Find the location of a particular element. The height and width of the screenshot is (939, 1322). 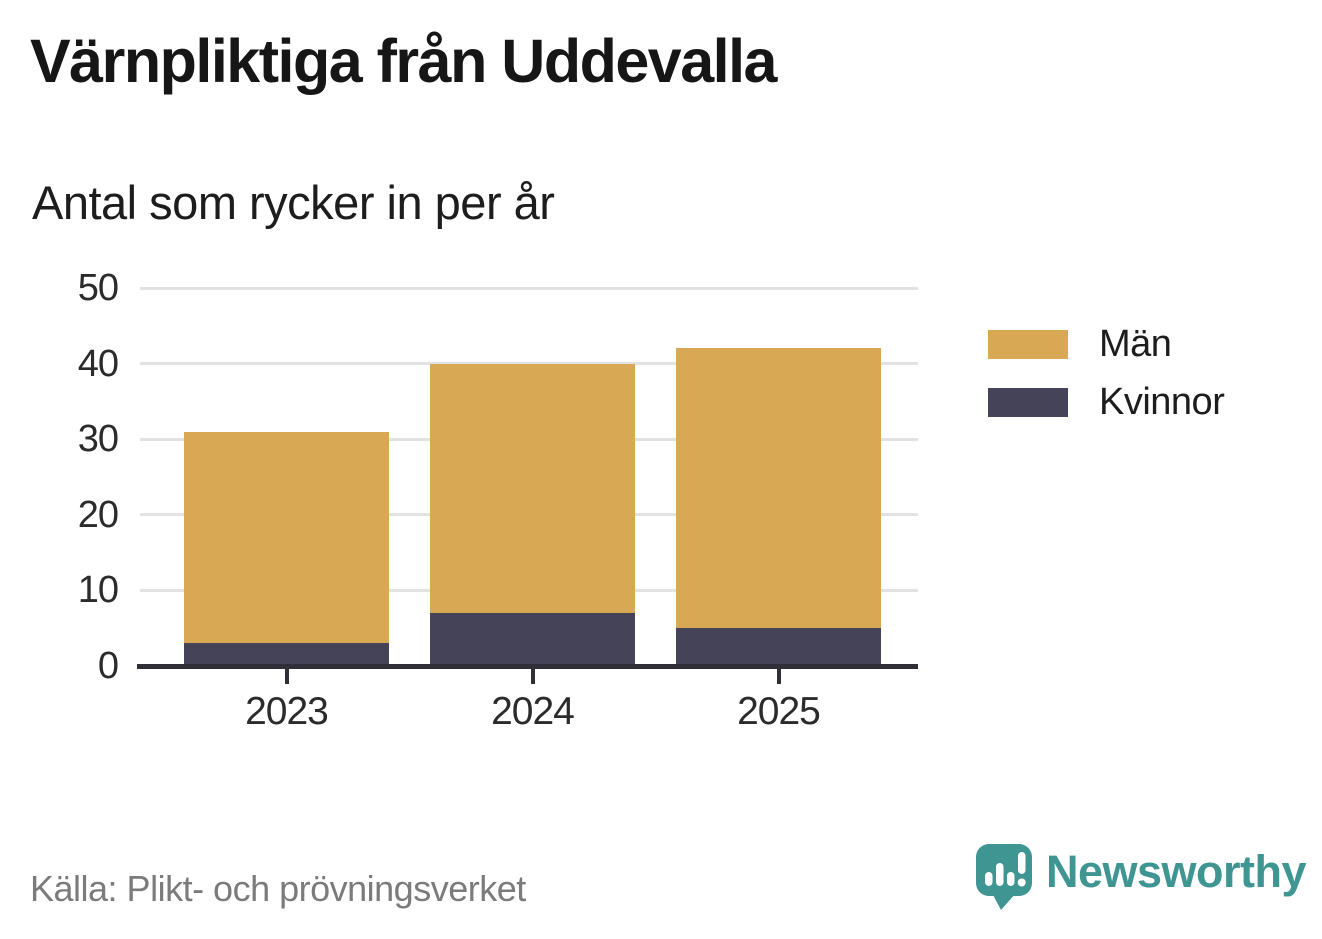

source-caption: Källa: Plikt- och prövningsverket is located at coordinates (278, 888).